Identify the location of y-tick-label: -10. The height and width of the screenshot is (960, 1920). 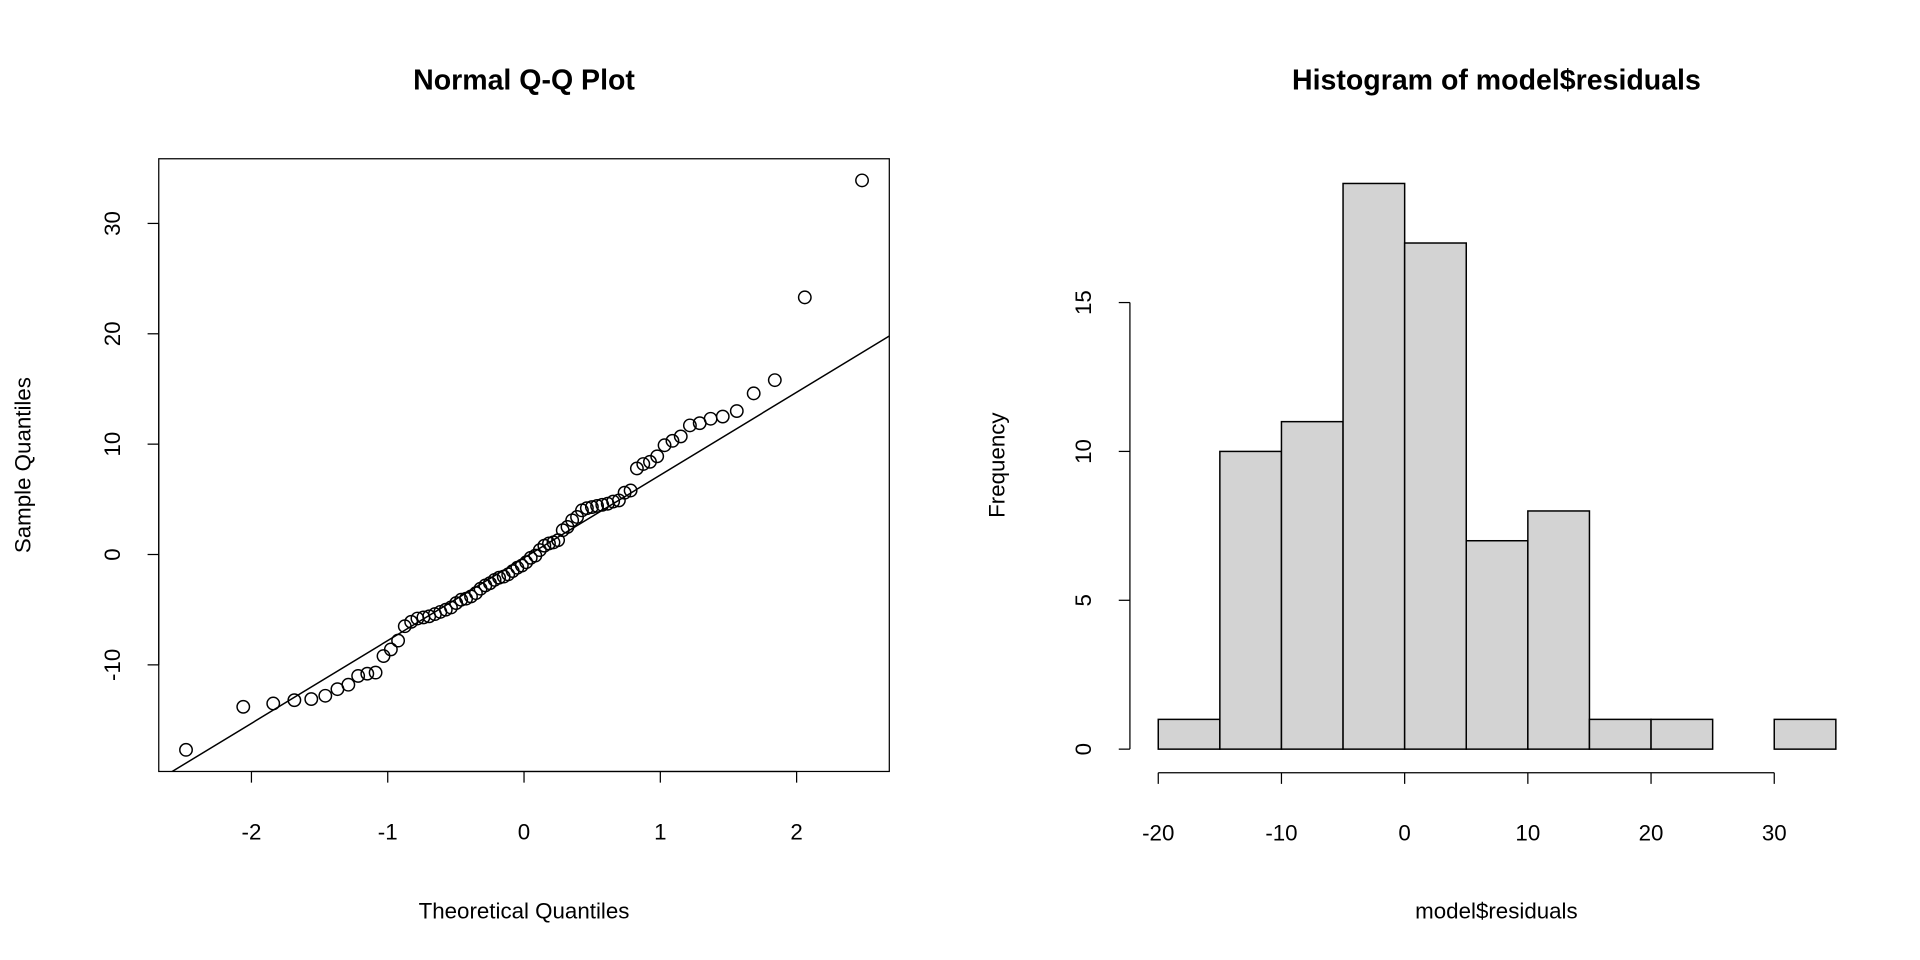
(112, 665).